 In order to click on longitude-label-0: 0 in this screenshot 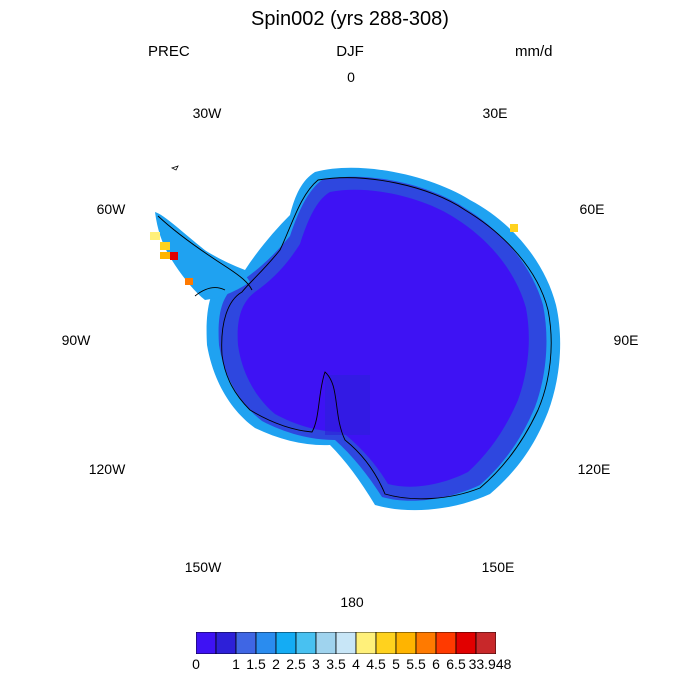, I will do `click(351, 77)`.